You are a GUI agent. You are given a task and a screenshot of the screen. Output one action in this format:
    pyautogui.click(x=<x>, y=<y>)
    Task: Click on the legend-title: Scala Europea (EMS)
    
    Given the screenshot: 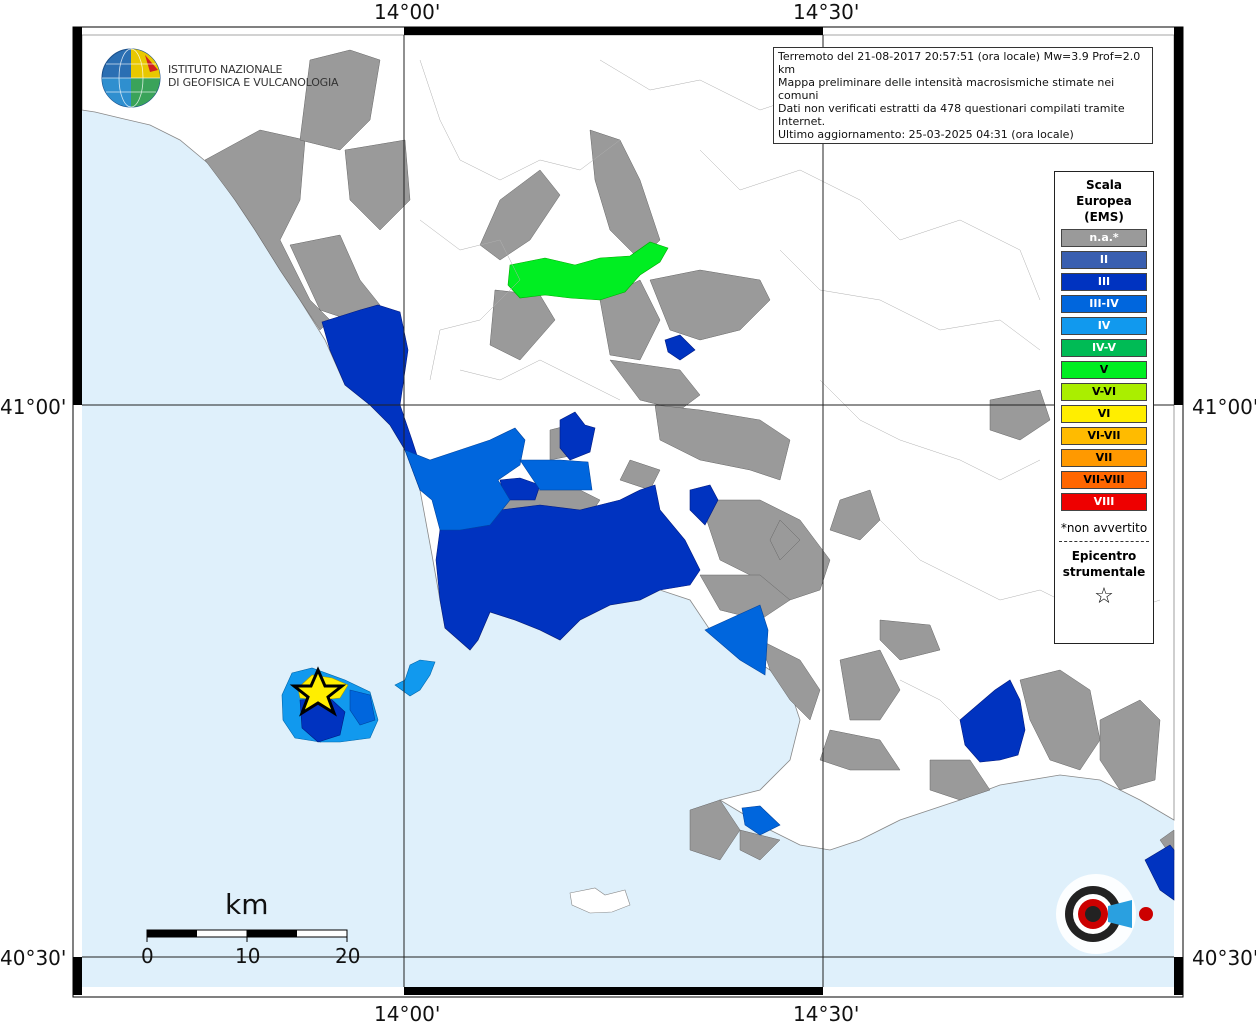 What is the action you would take?
    pyautogui.click(x=1104, y=201)
    